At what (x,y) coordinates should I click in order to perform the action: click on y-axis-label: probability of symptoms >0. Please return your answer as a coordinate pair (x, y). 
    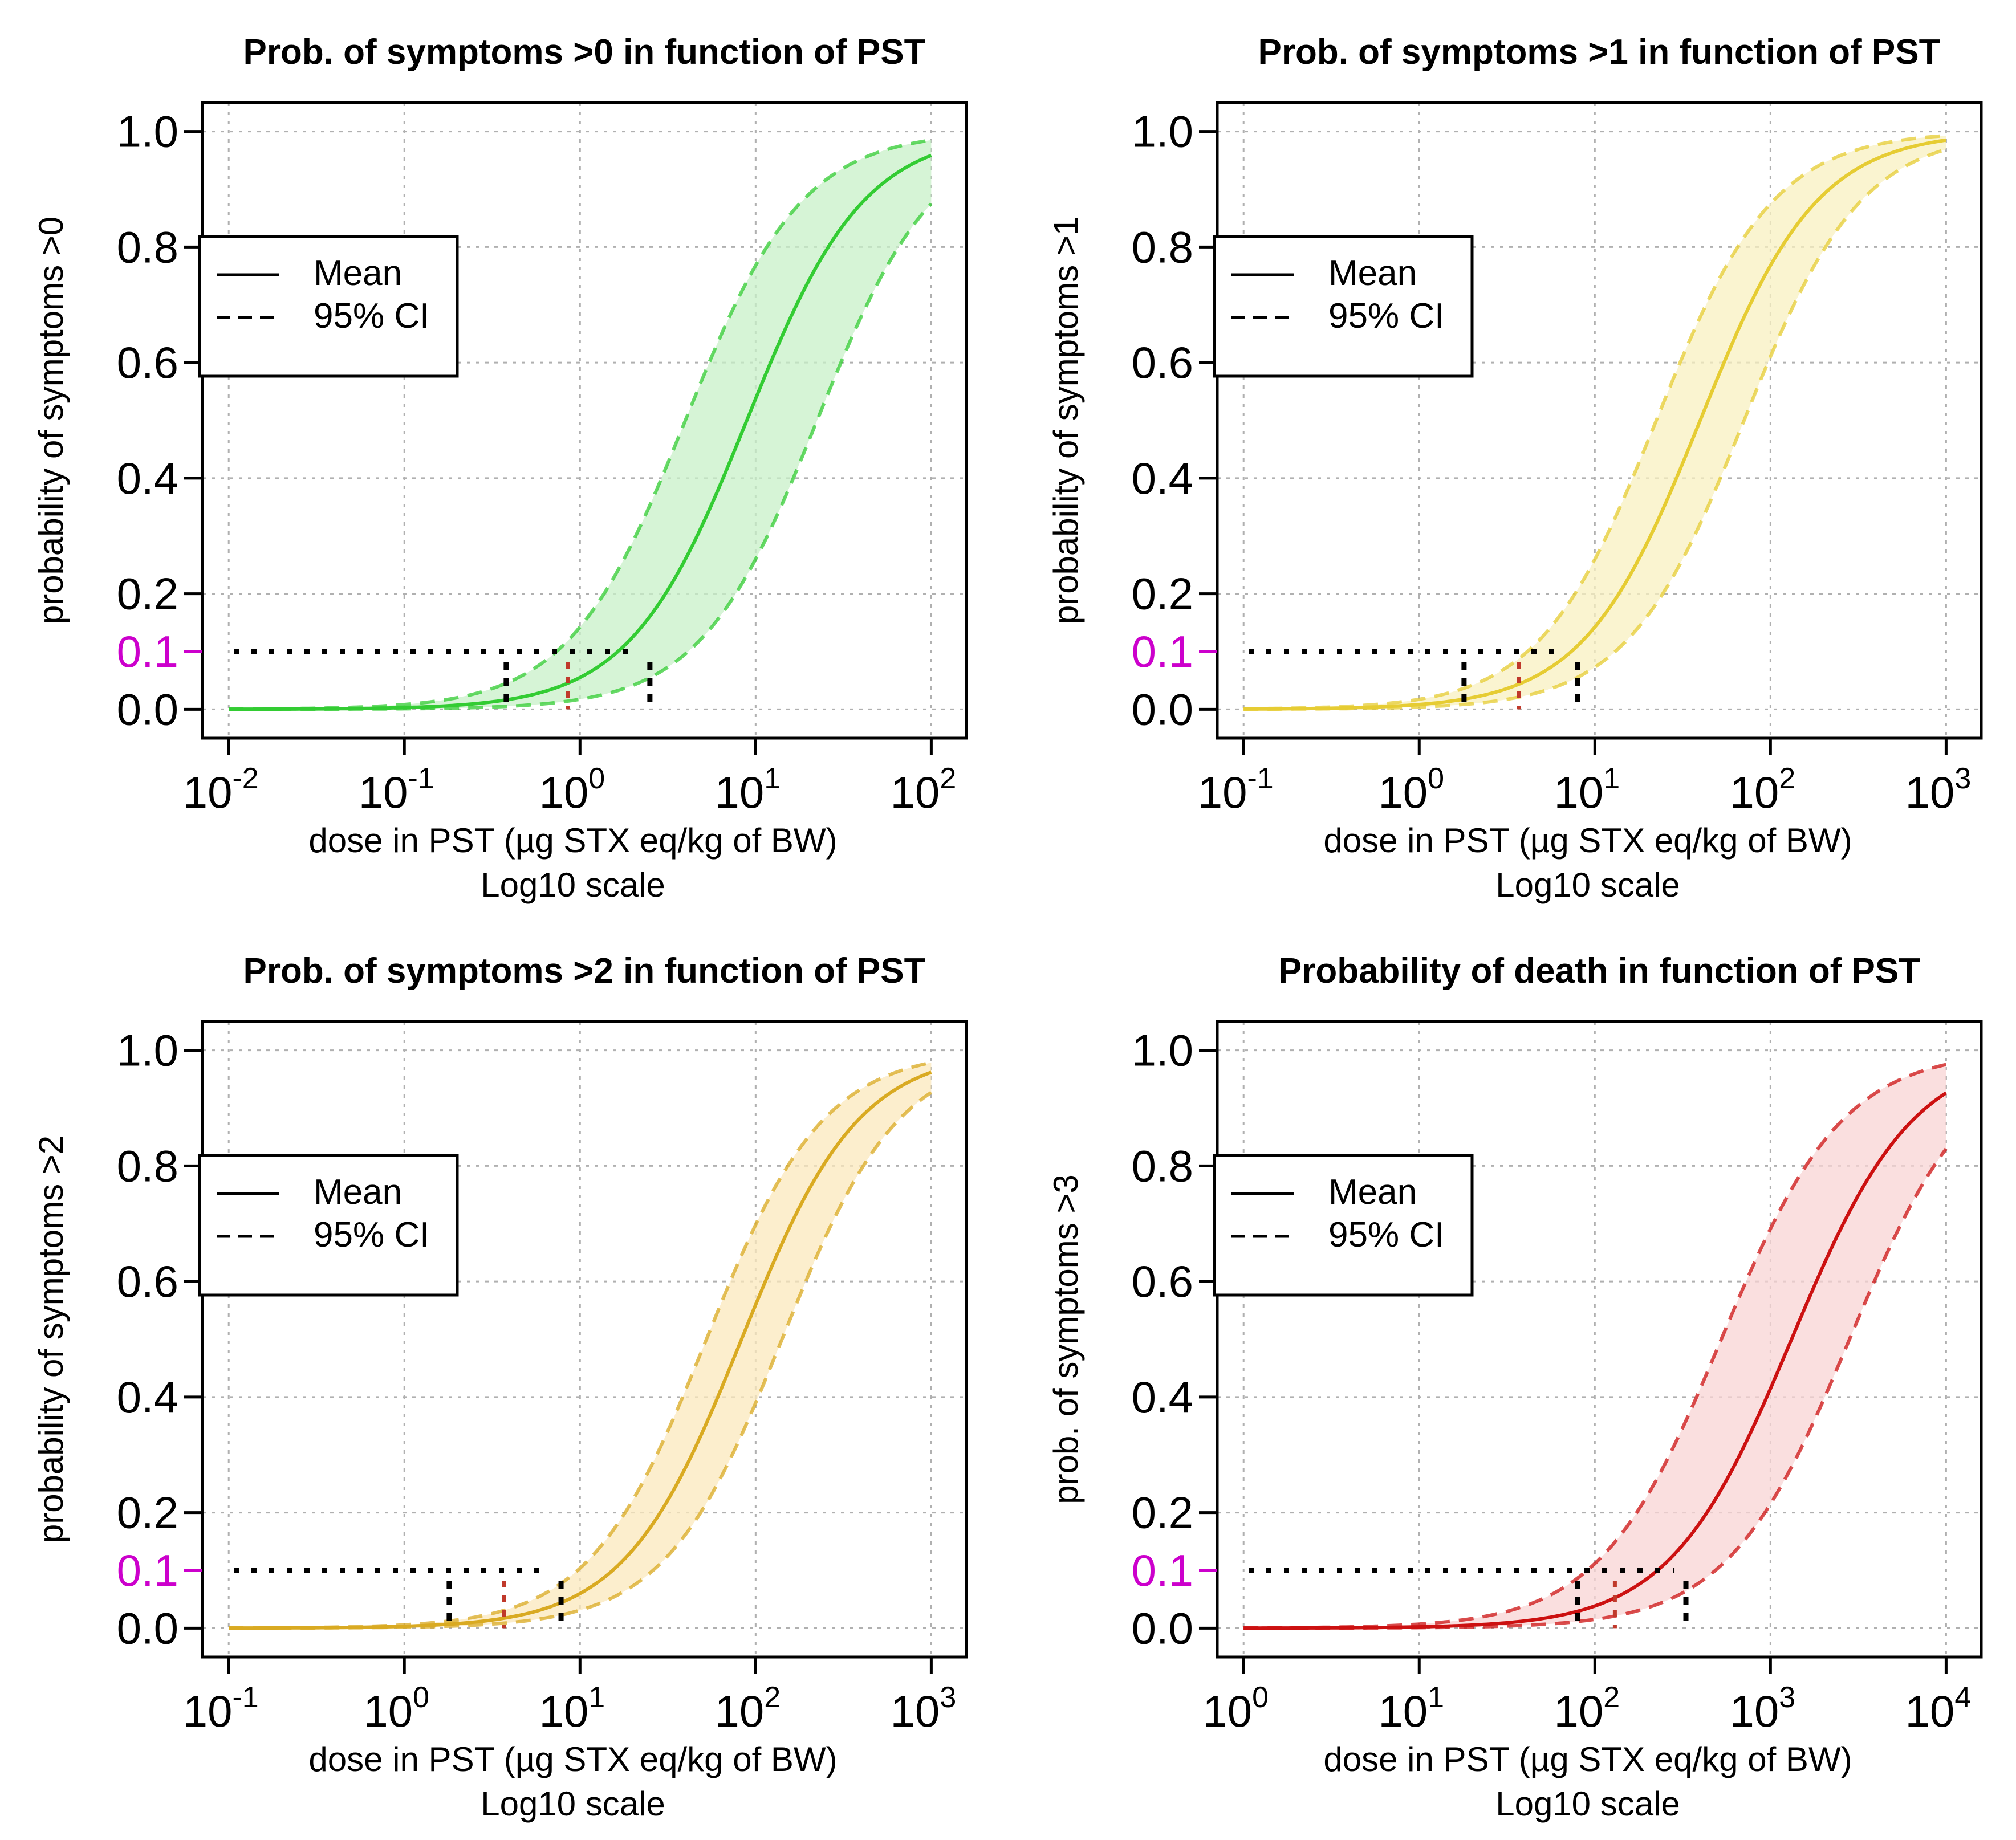
    Looking at the image, I should click on (51, 420).